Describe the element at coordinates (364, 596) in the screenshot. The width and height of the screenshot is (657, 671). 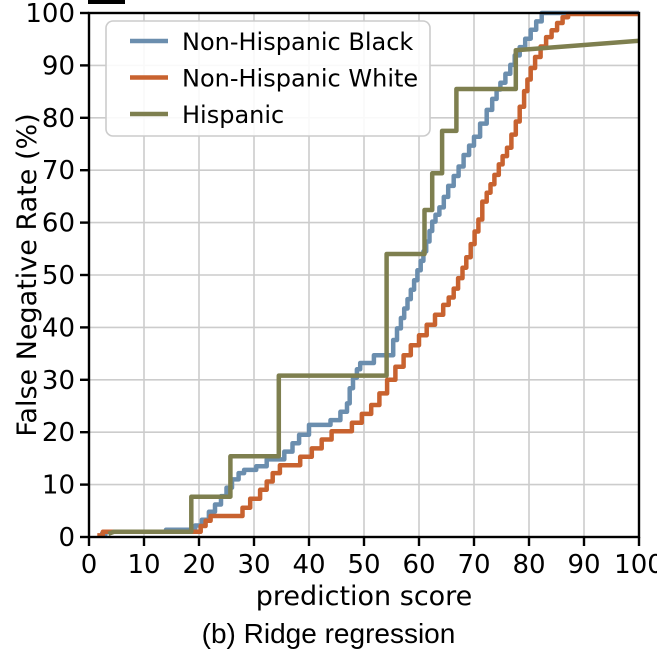
I see `x-axis-label: prediction score` at that location.